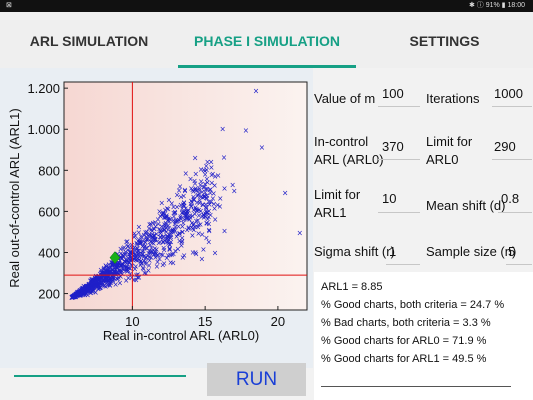 This screenshot has height=400, width=533. I want to click on limit-arl1-field: 10, so click(389, 198).